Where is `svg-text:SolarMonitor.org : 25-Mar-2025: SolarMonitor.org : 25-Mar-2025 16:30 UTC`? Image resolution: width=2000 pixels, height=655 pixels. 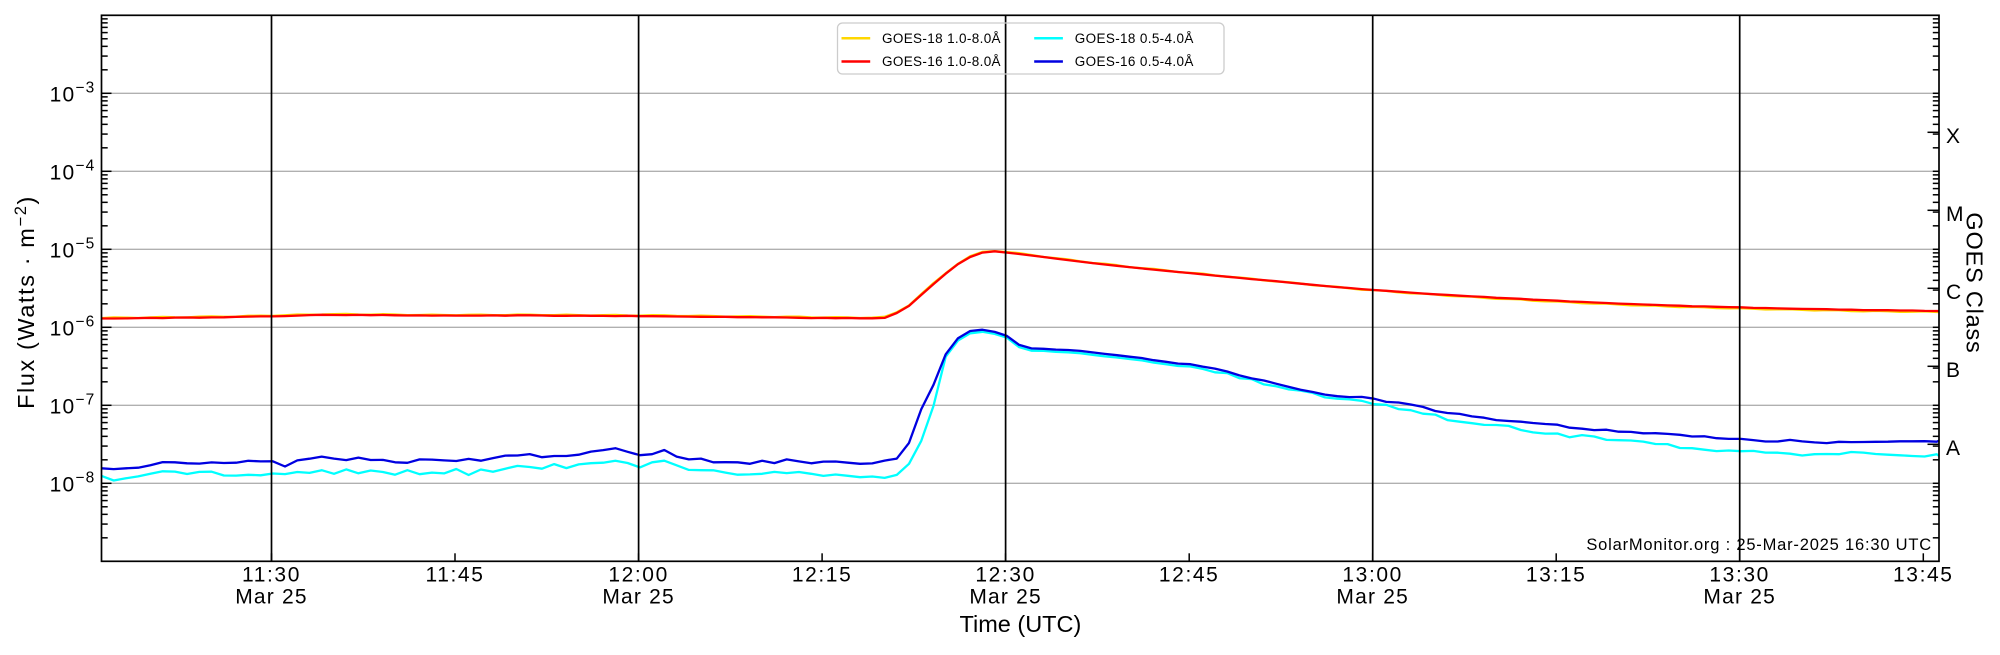
svg-text:SolarMonitor.org : 25-Mar-2025: SolarMonitor.org : 25-Mar-2025 16:30 UTC is located at coordinates (1759, 545).